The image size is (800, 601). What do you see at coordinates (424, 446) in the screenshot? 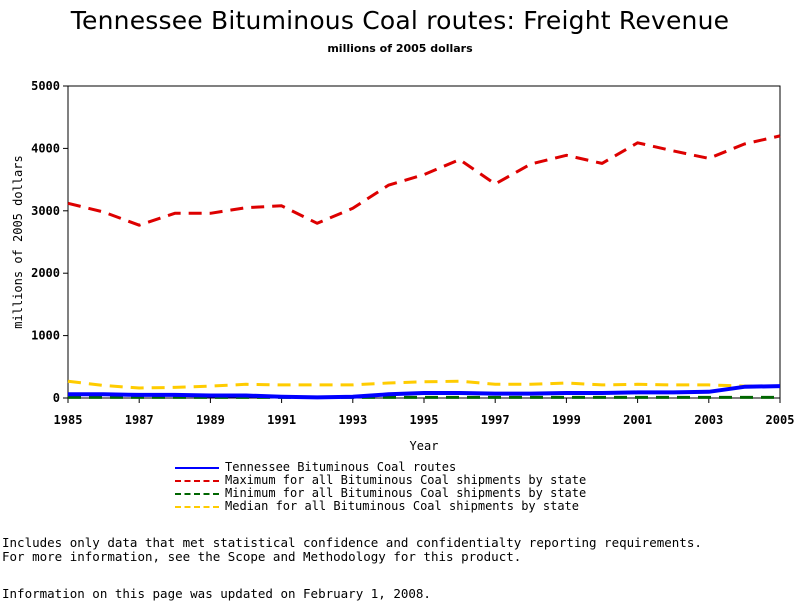
I see `x-axis-title: Year` at bounding box center [424, 446].